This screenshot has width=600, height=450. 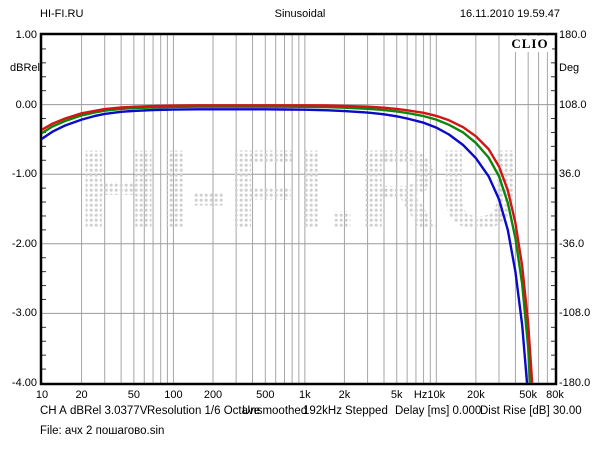 What do you see at coordinates (528, 395) in the screenshot?
I see `x-tick: 50k` at bounding box center [528, 395].